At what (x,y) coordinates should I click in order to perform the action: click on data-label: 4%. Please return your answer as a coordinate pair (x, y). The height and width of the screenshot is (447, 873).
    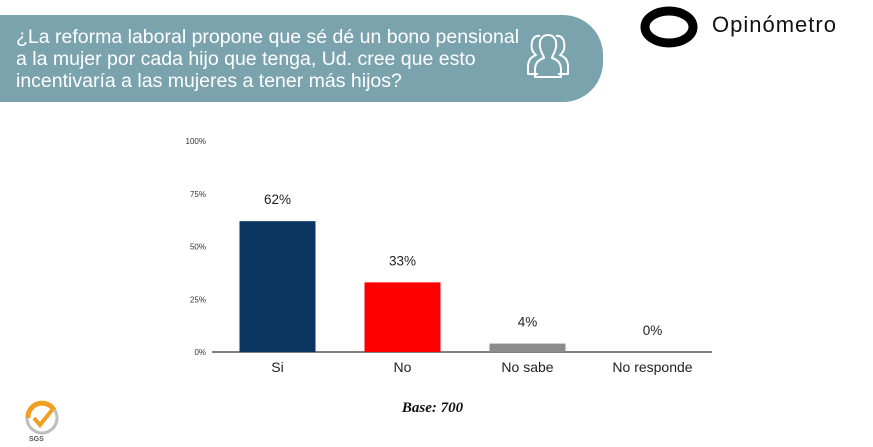
    Looking at the image, I should click on (528, 322).